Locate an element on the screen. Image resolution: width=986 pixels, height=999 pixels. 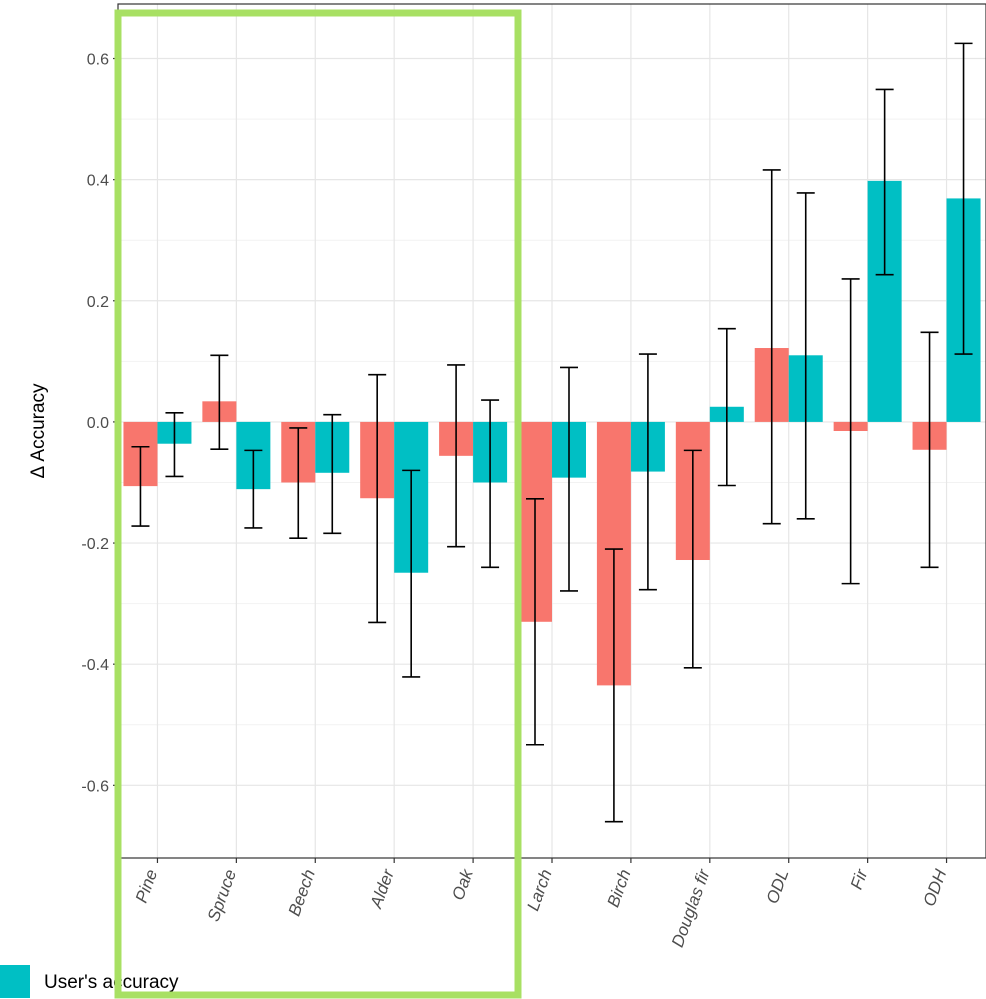
x-tick-label: Oak is located at coordinates (462, 883).